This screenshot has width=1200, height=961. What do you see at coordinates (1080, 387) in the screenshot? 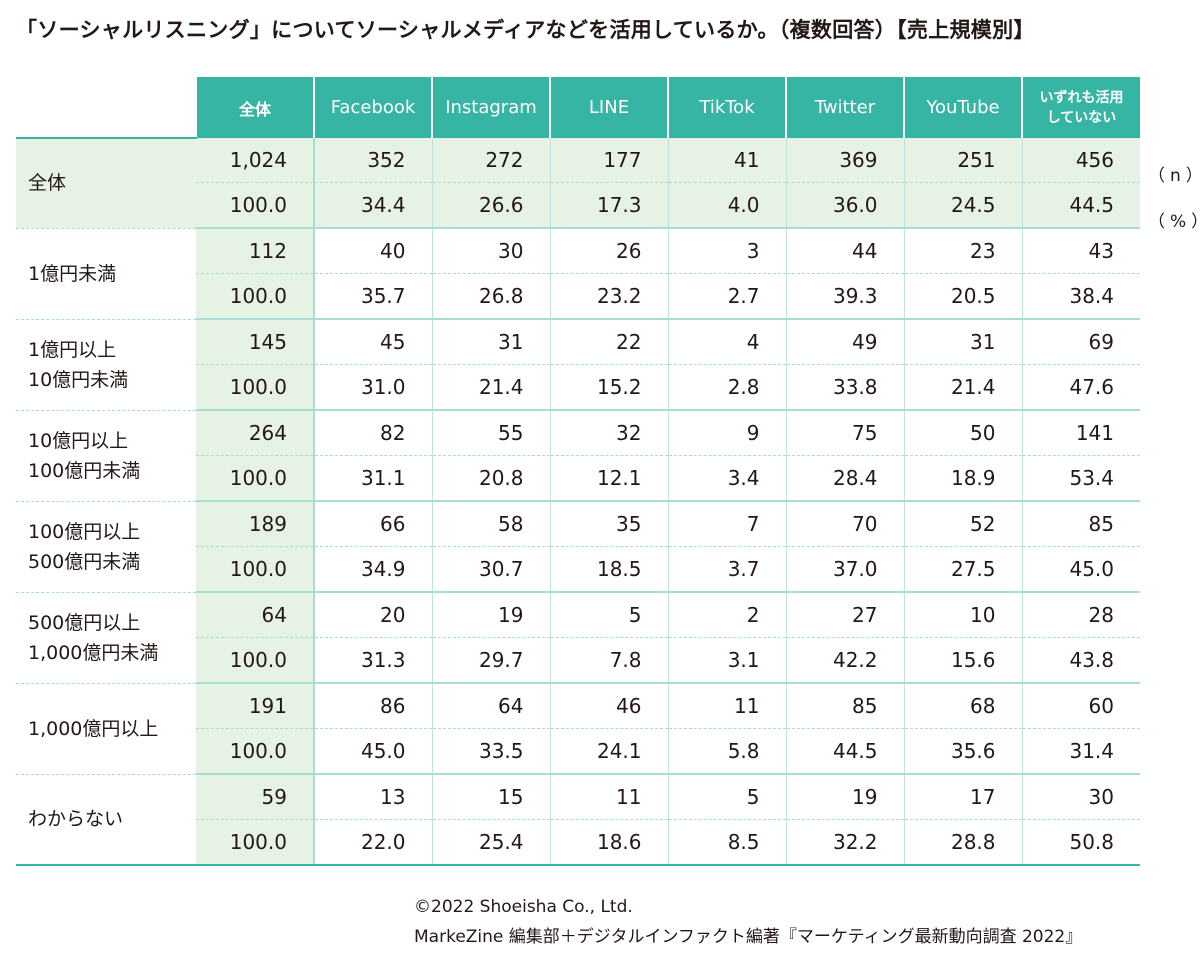
I see `percent-cell: 47.6` at bounding box center [1080, 387].